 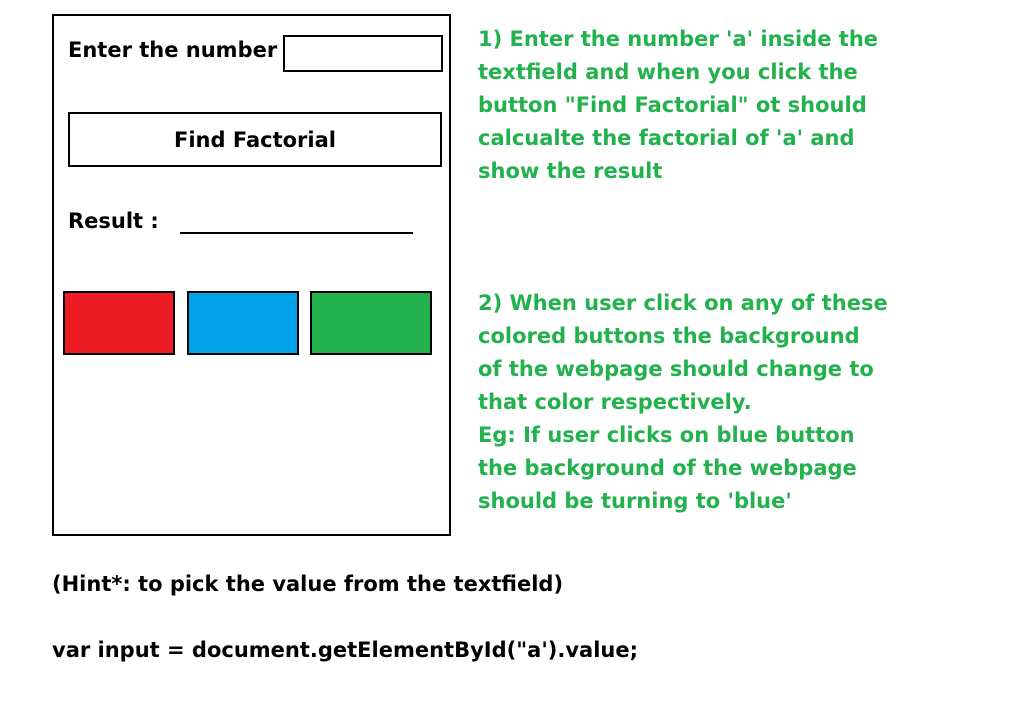 I want to click on instruction-line: that color respectively., so click(x=615, y=402).